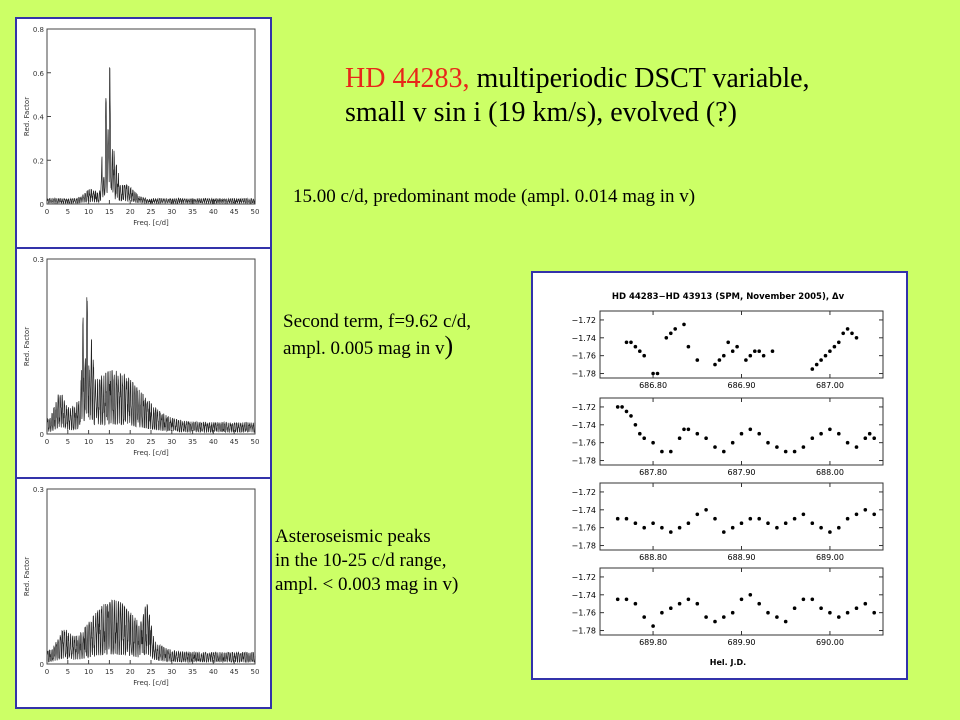 The width and height of the screenshot is (960, 720). Describe the element at coordinates (39, 118) in the screenshot. I see `y-tick-label: 0.4` at that location.